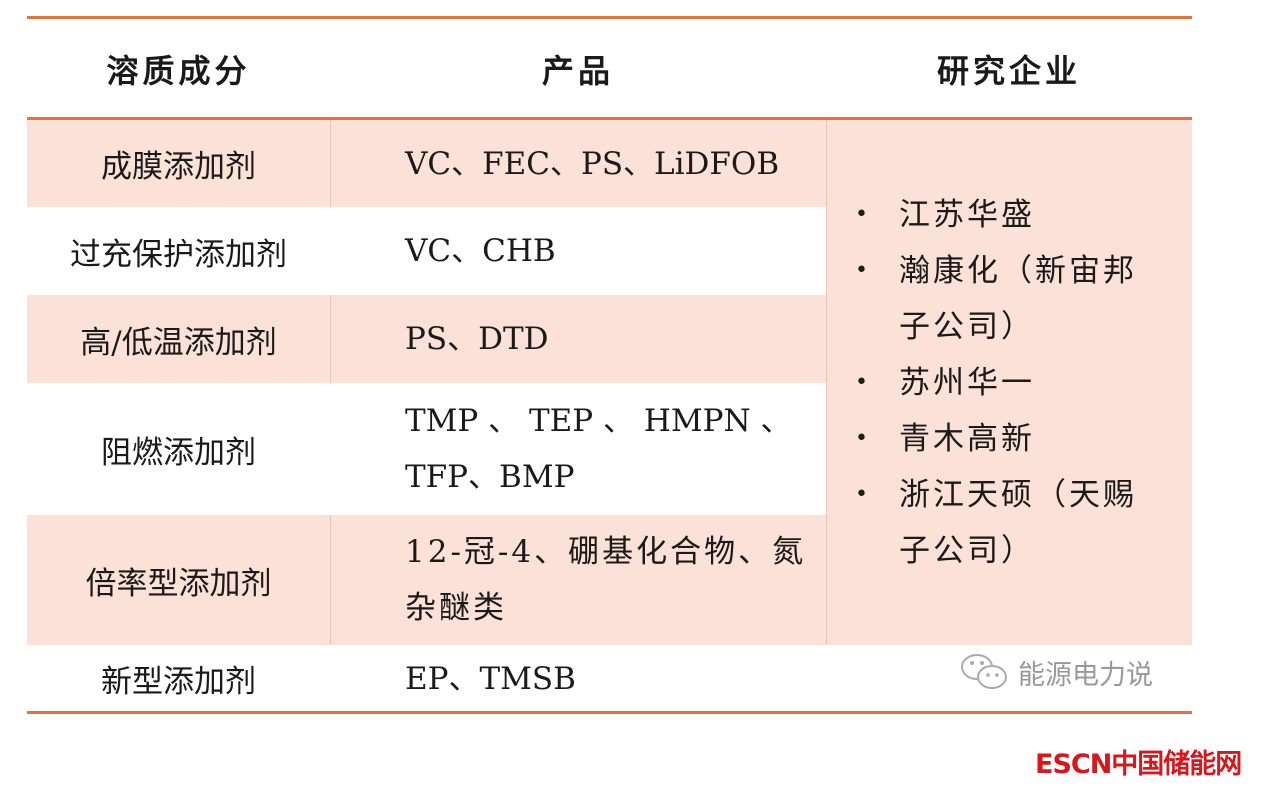  What do you see at coordinates (997, 215) in the screenshot?
I see `company-item: 江苏华盛` at bounding box center [997, 215].